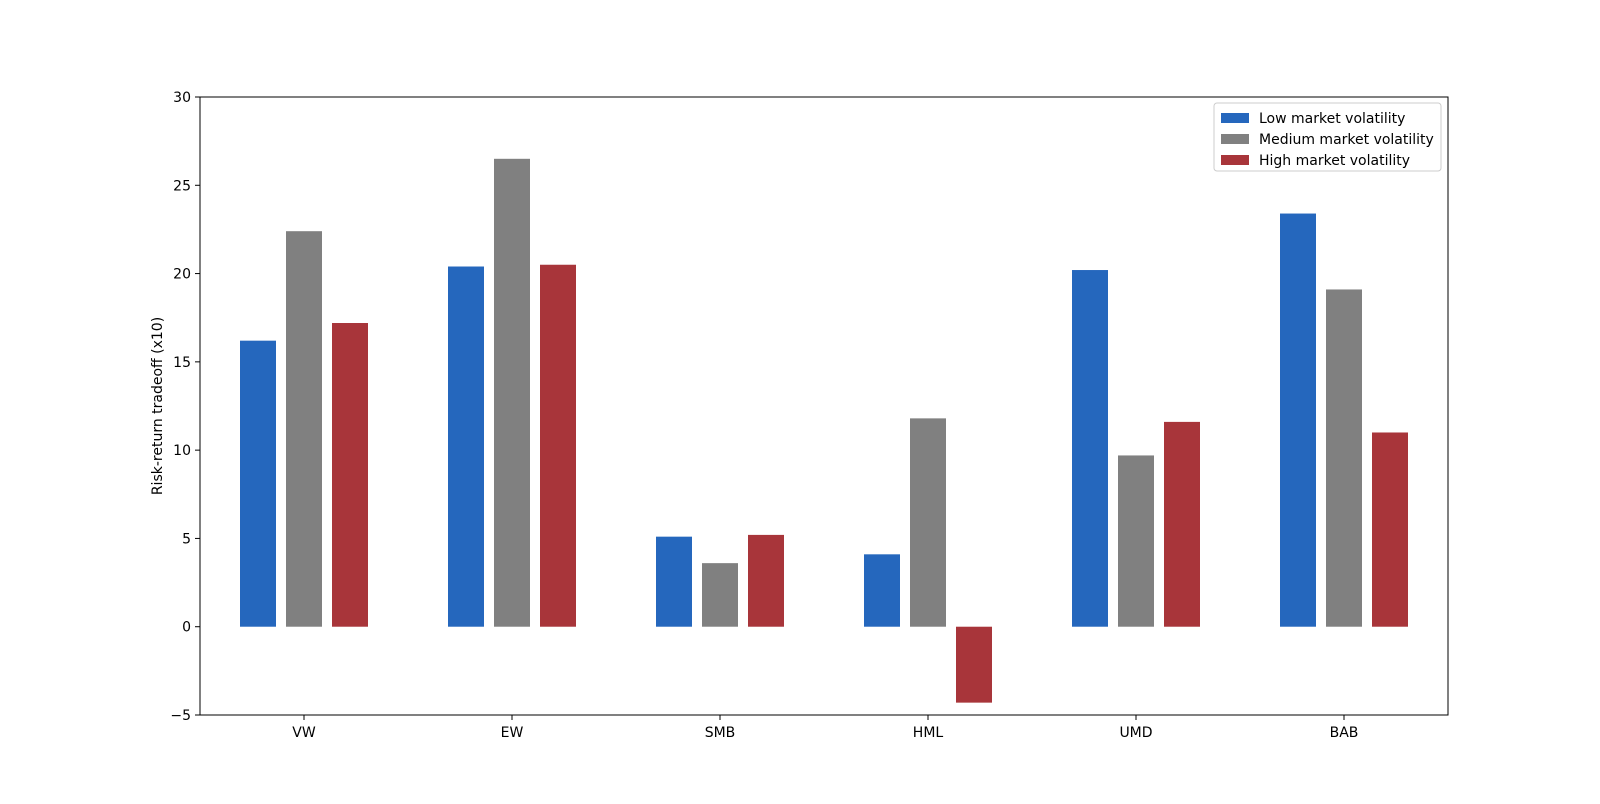 Image resolution: width=1600 pixels, height=804 pixels. I want to click on x-tick-label: EW, so click(512, 733).